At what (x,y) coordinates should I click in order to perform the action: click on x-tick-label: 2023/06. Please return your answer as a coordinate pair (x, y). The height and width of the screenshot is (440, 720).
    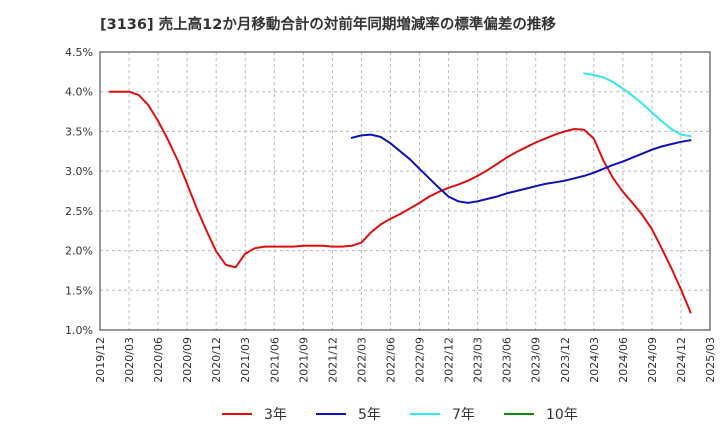
    Looking at the image, I should click on (507, 360).